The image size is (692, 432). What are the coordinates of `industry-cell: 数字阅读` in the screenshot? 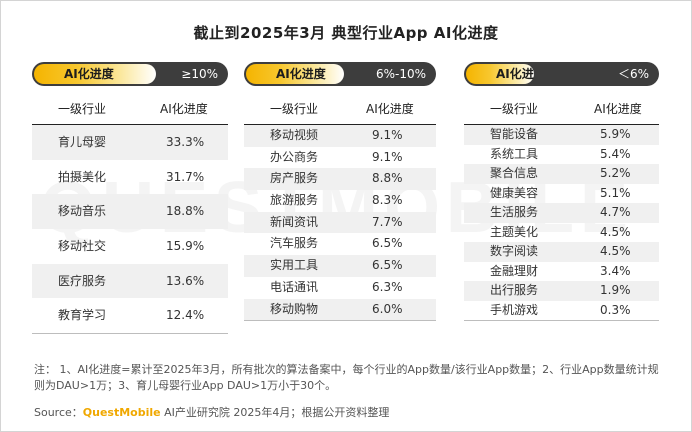 It's located at (514, 251).